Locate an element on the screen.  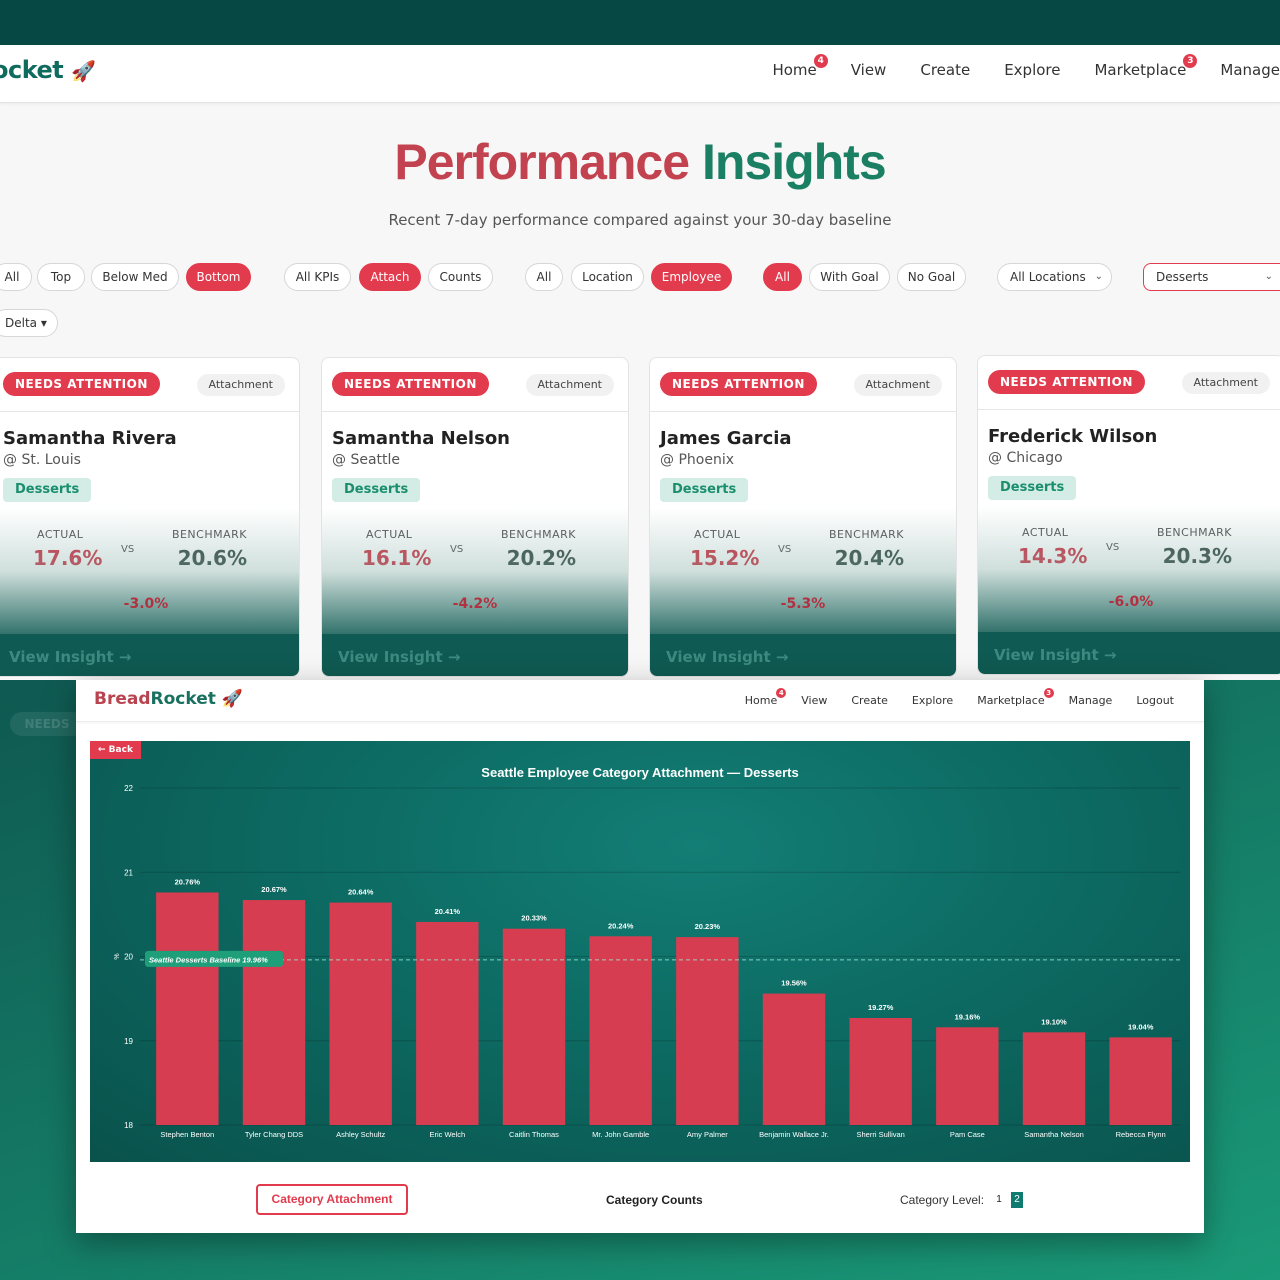
y-axis-label: % is located at coordinates (117, 956).